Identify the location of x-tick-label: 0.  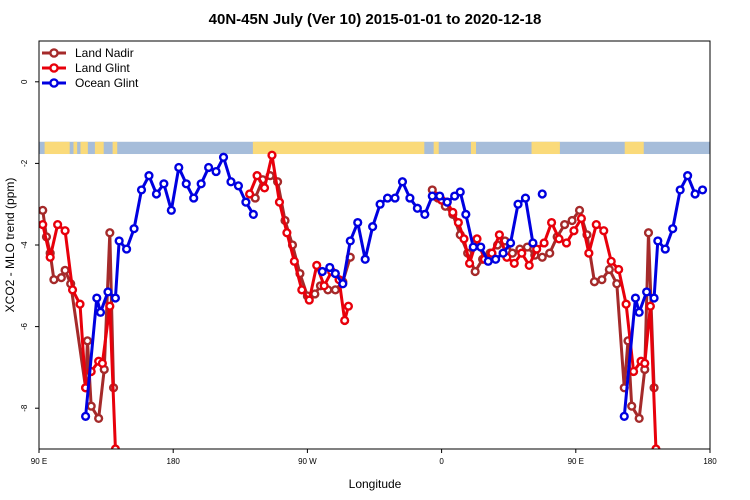
(441, 461).